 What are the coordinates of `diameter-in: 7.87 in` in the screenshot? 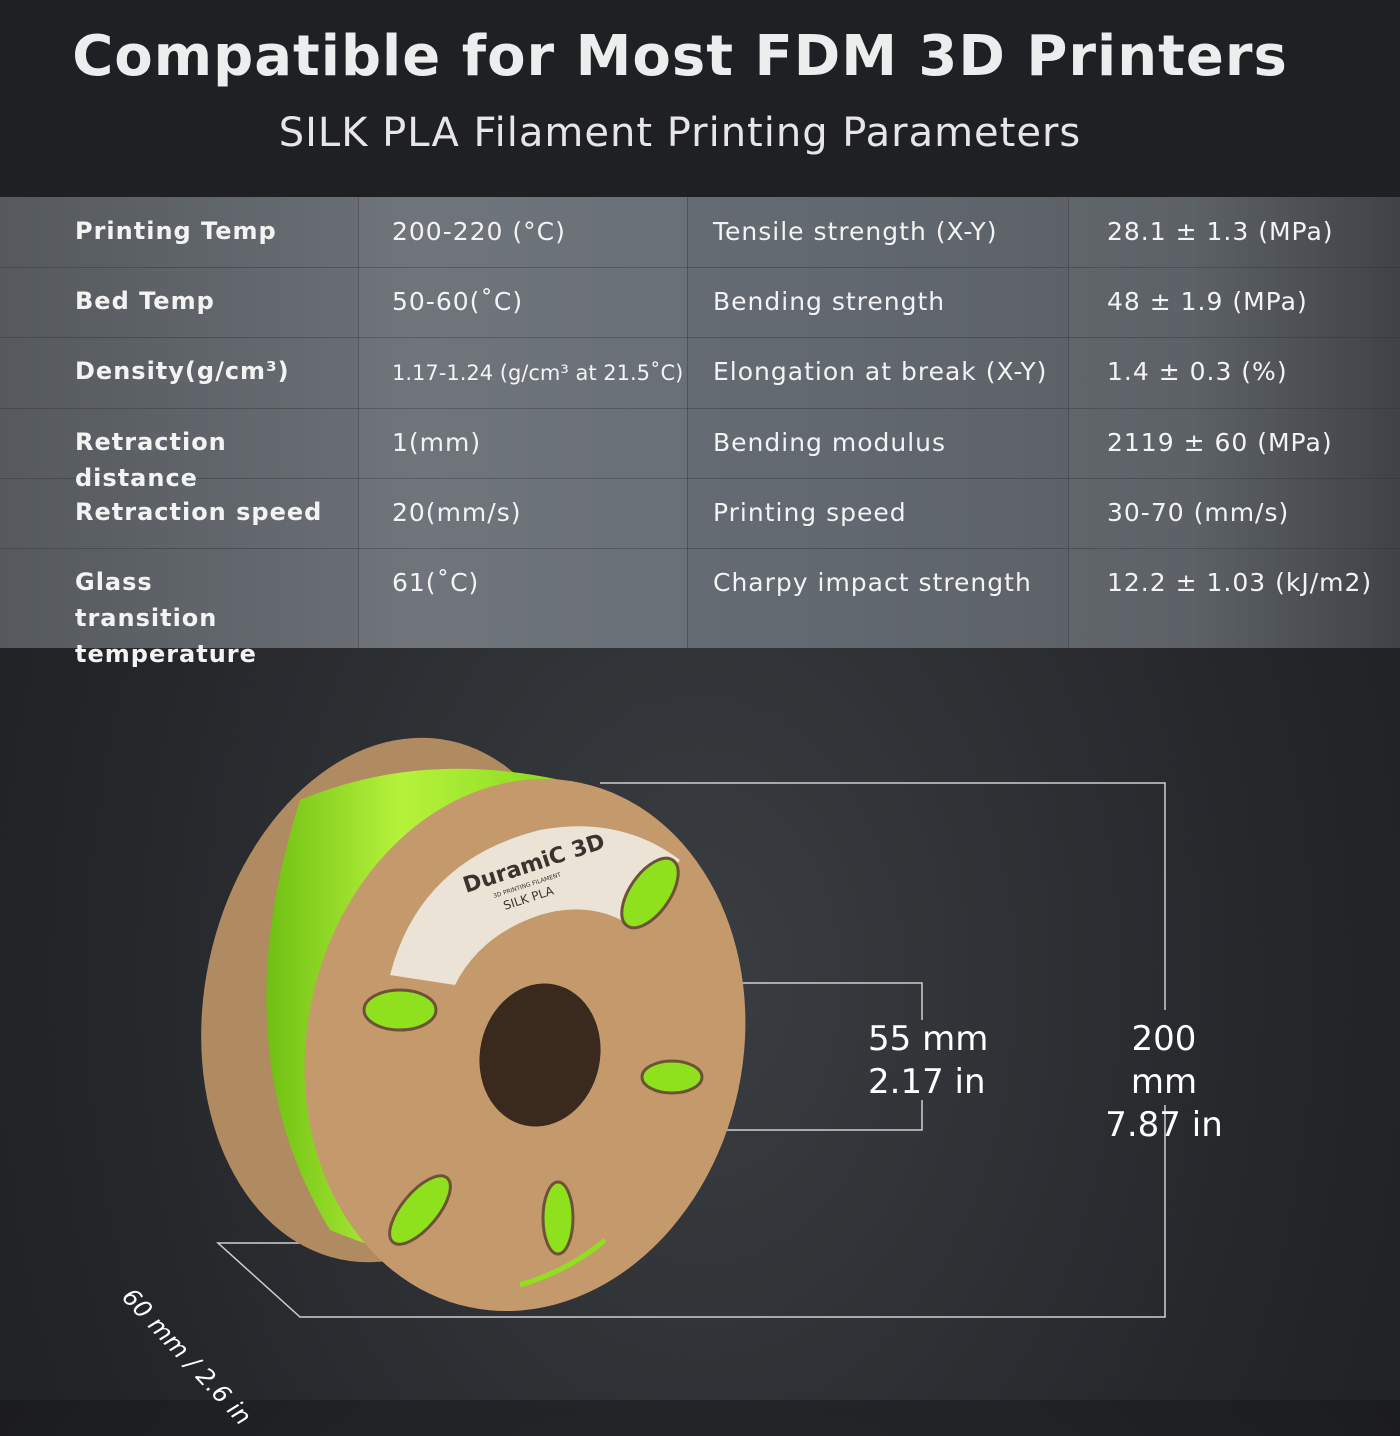 It's located at (1164, 1125).